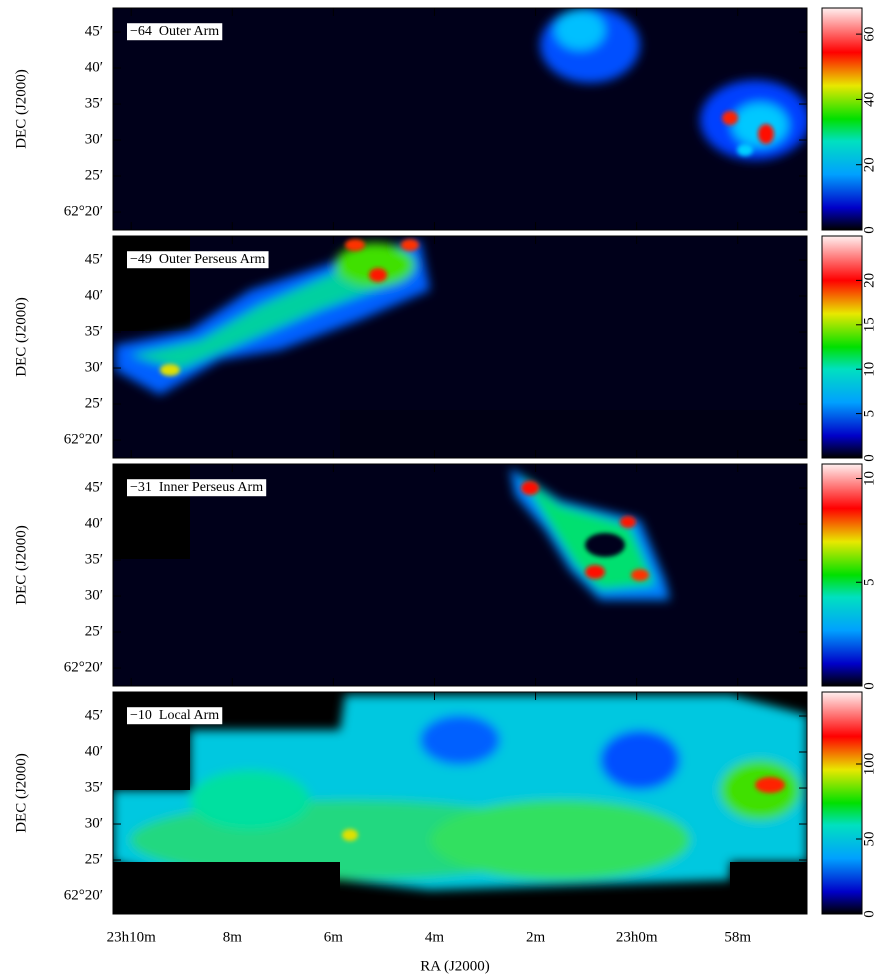 The width and height of the screenshot is (876, 977). Describe the element at coordinates (435, 937) in the screenshot. I see `x-tick-label: 4m` at that location.